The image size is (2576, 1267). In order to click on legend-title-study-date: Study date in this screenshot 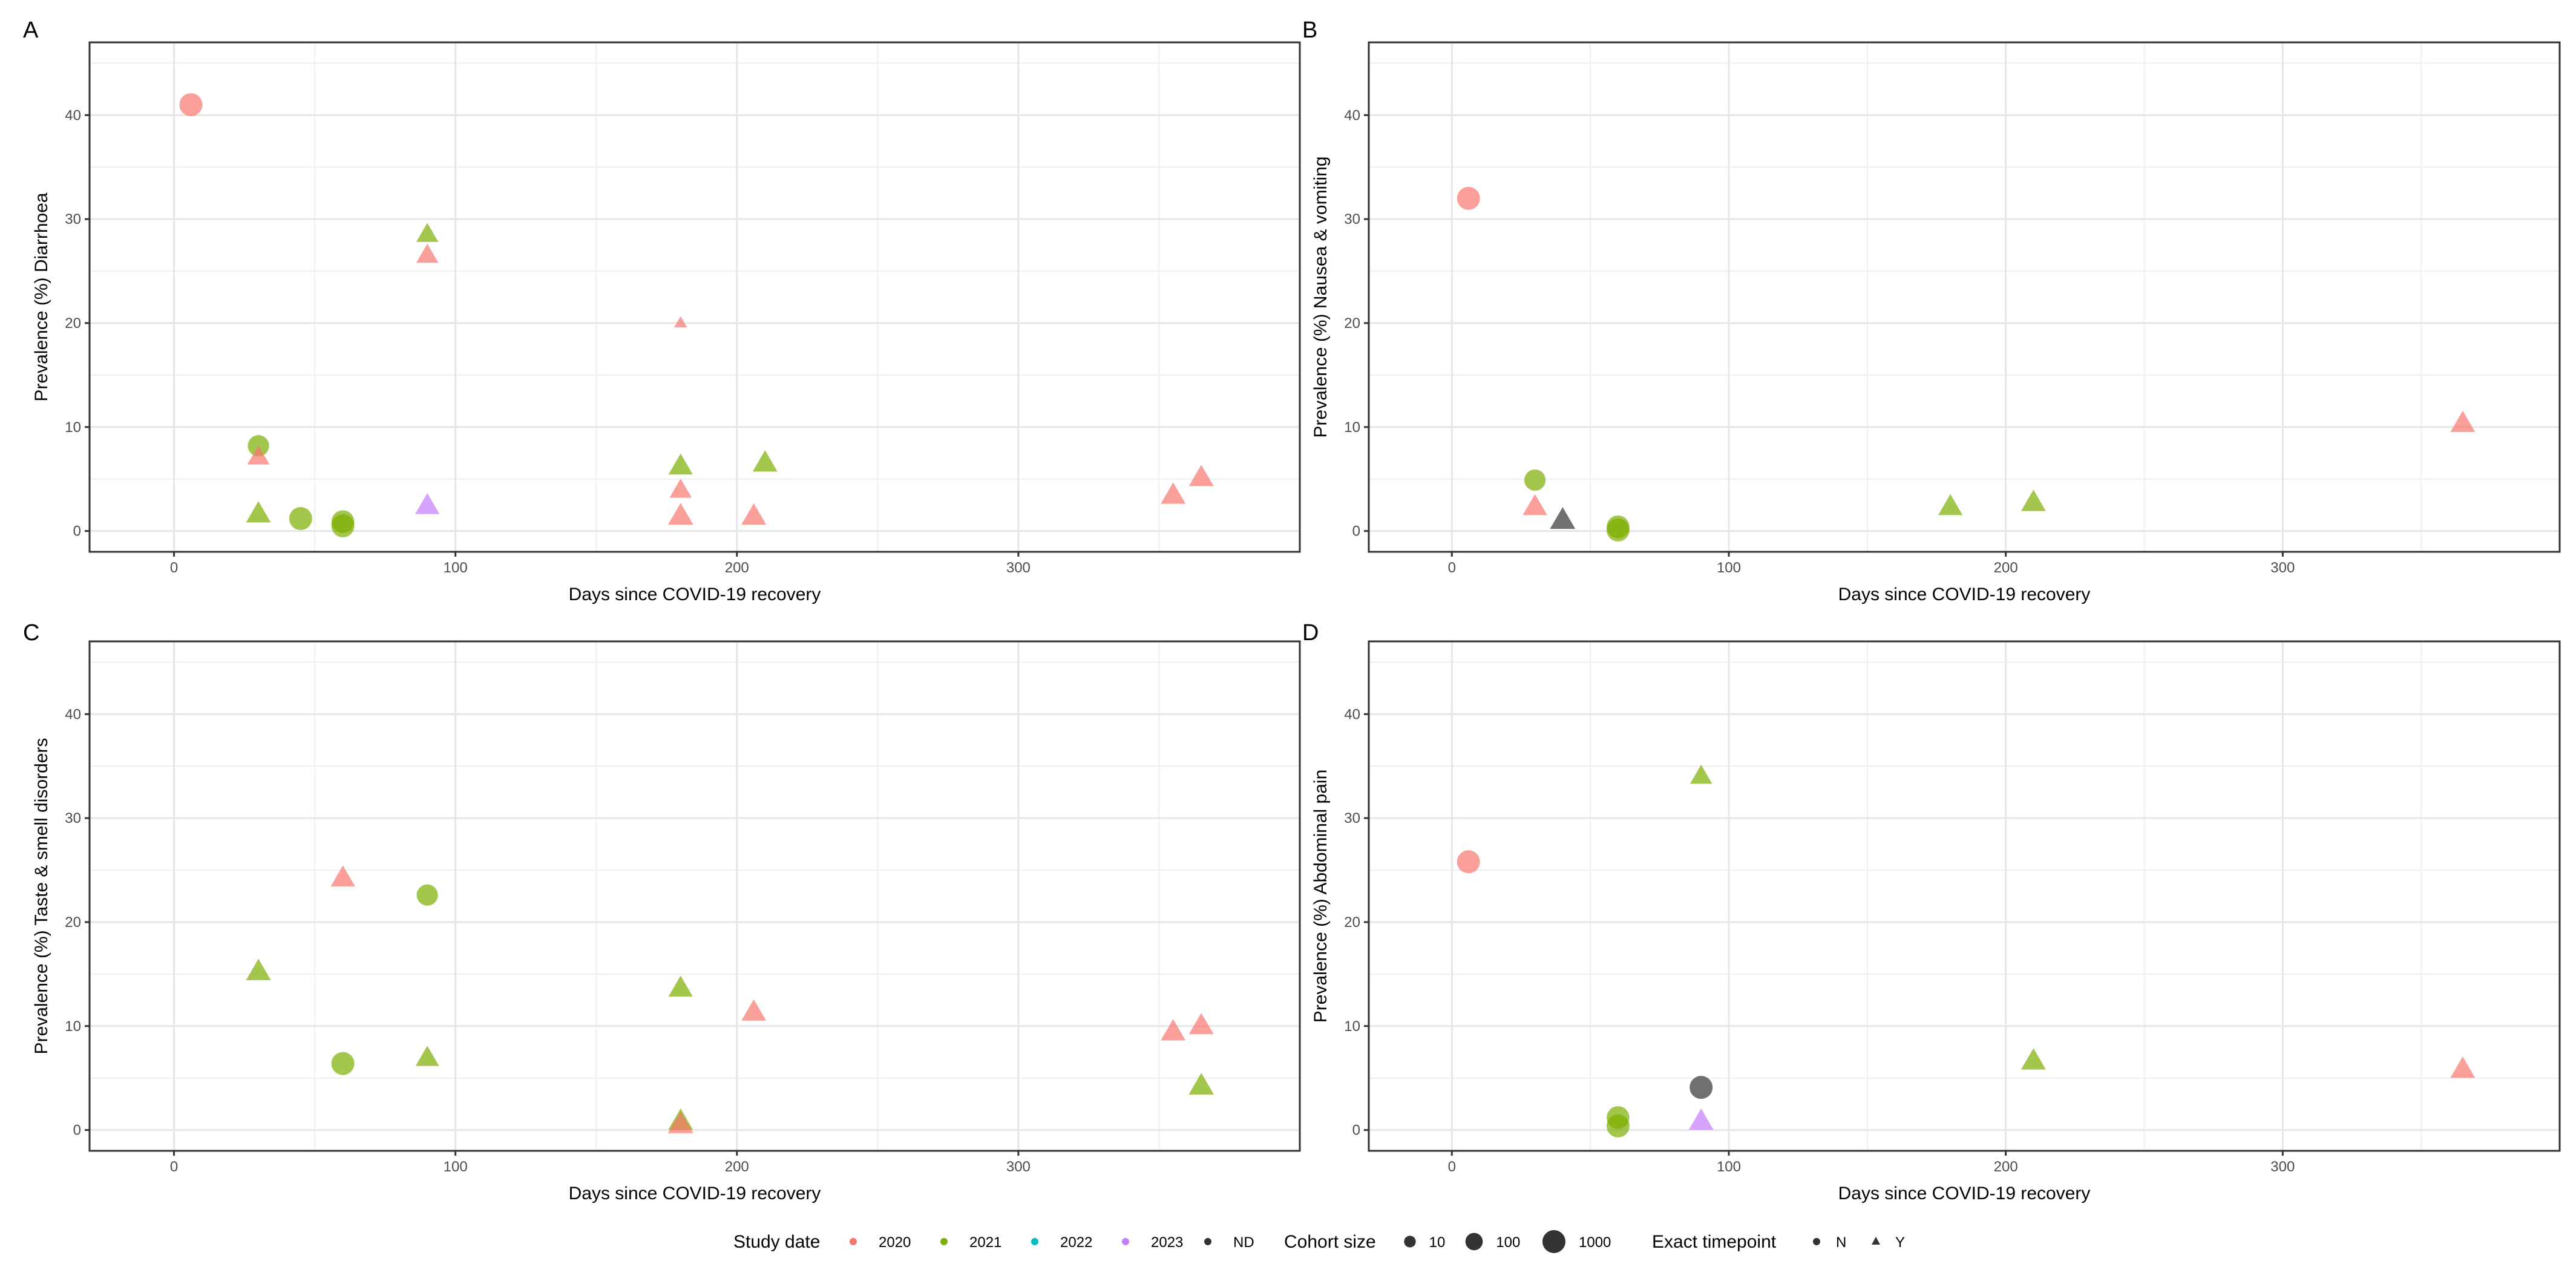, I will do `click(776, 1242)`.